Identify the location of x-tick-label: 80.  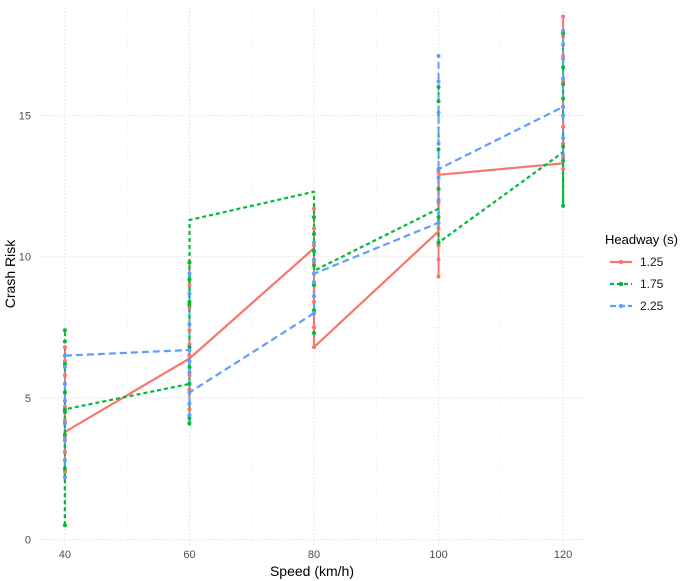
(314, 555).